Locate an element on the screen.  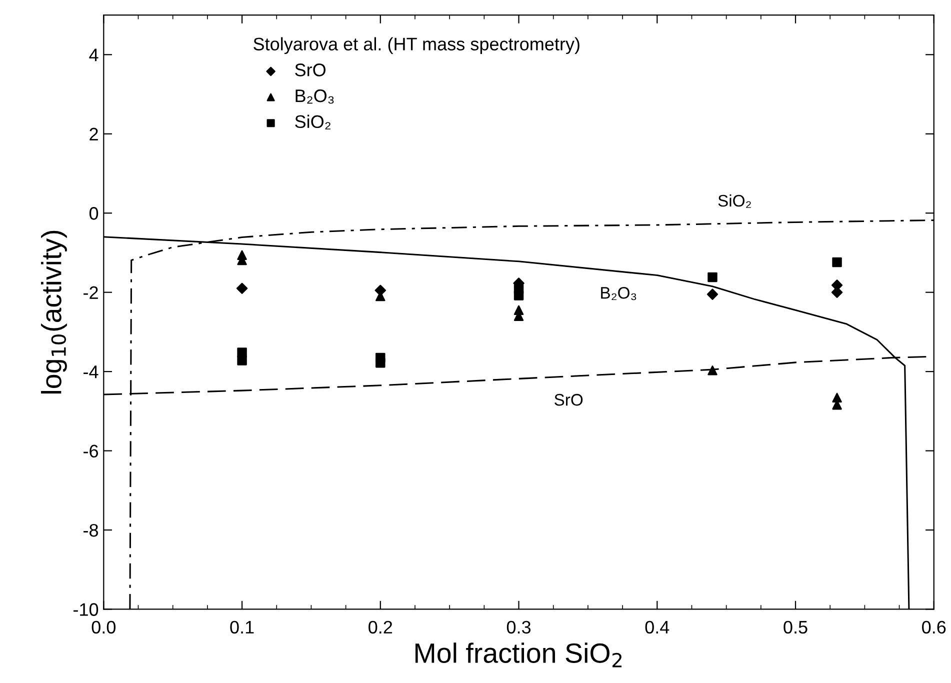
x-tick-label: 0.5 is located at coordinates (796, 627).